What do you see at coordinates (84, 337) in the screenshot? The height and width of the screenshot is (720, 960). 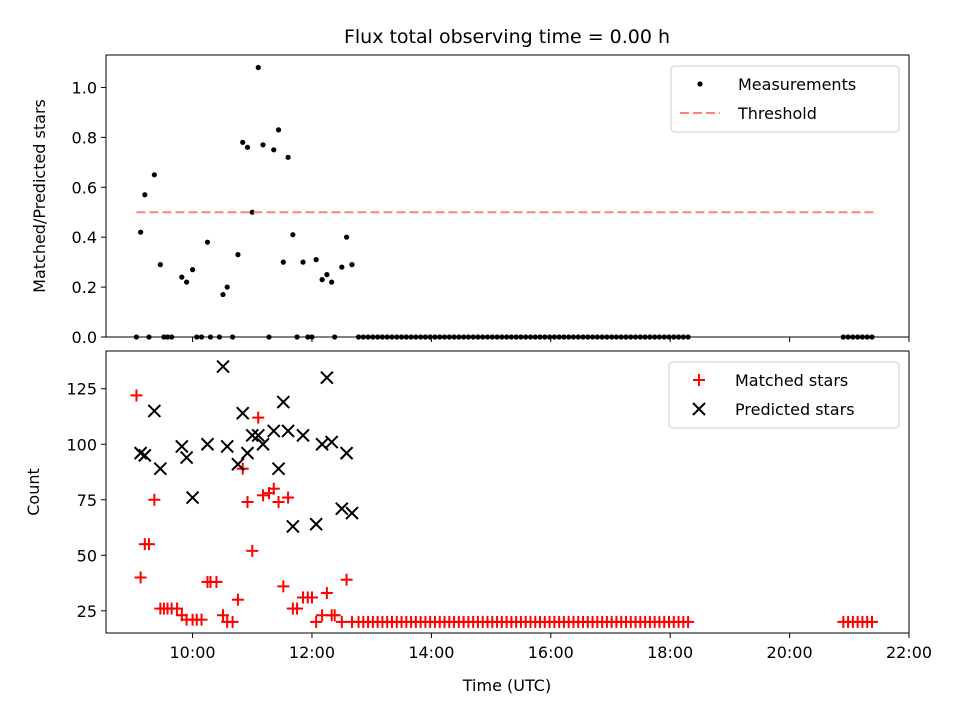 I see `top-y-tick-label: 0.0` at bounding box center [84, 337].